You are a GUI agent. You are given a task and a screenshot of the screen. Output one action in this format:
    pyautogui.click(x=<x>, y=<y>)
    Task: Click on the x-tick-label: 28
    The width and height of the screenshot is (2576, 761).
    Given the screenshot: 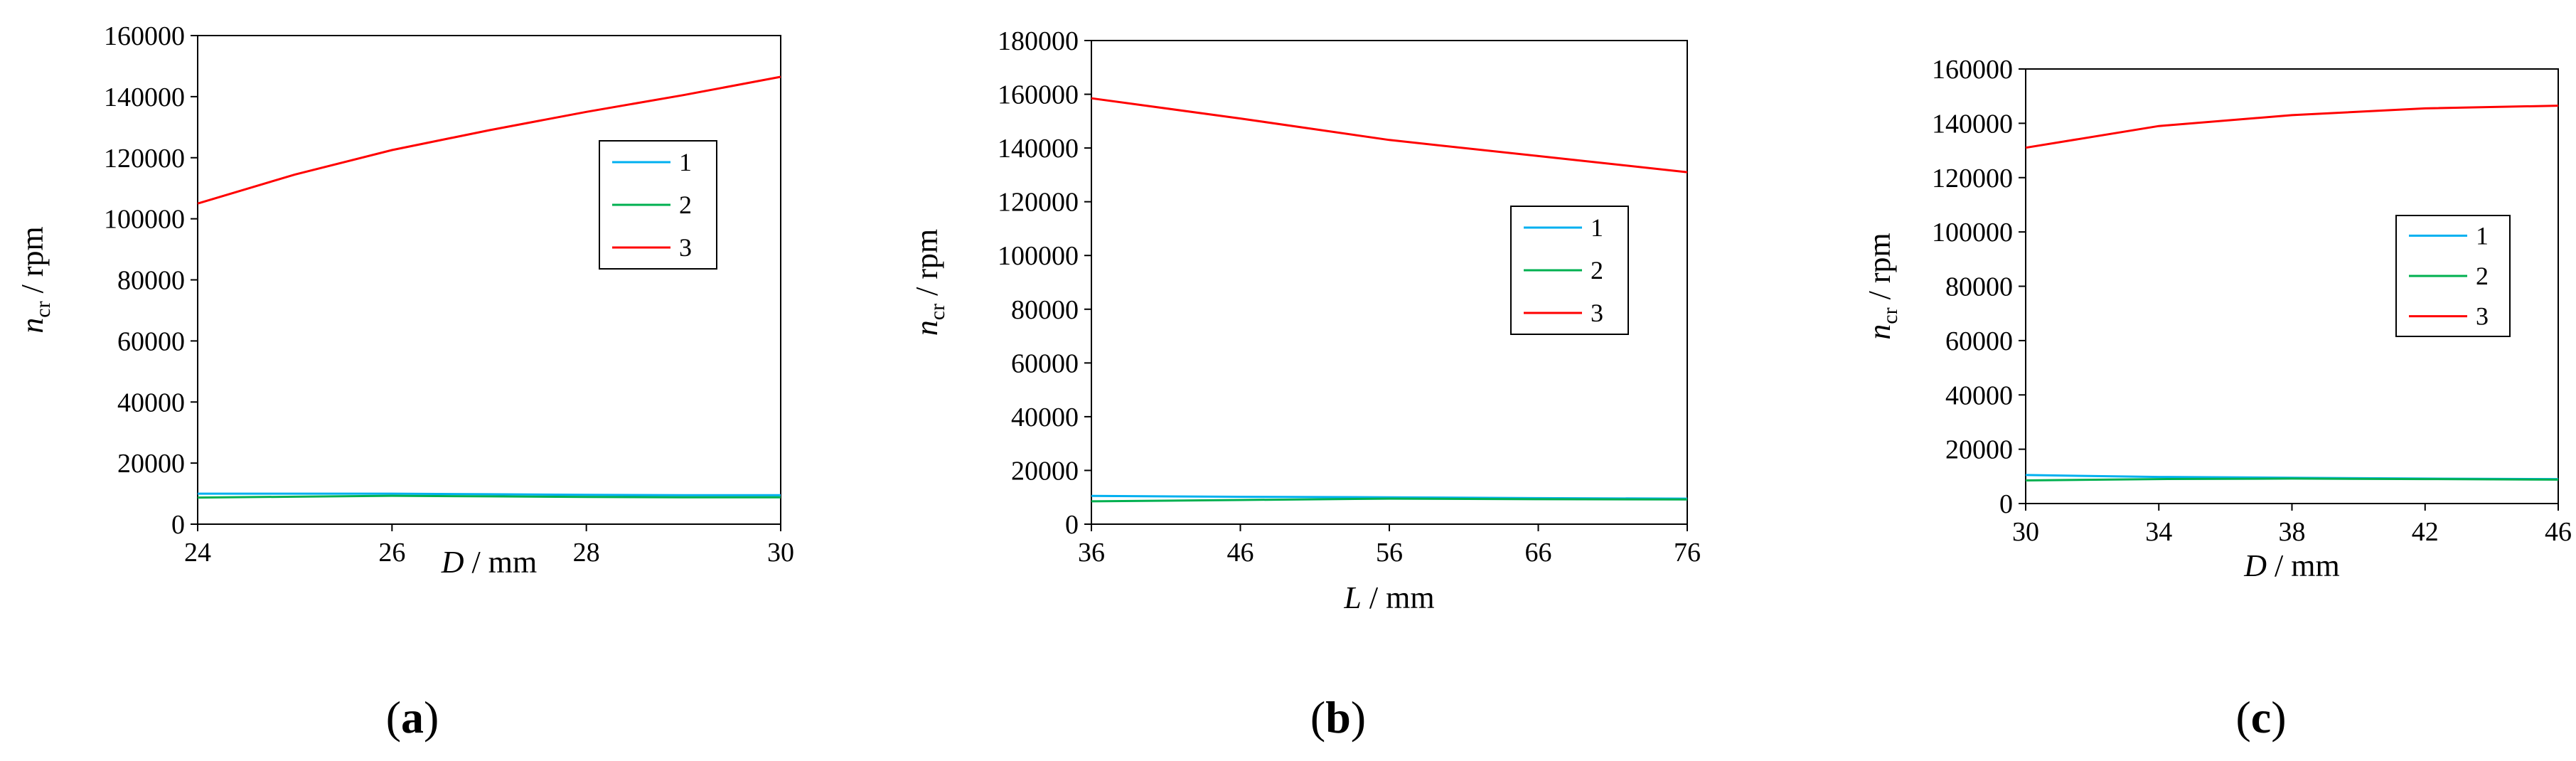 What is the action you would take?
    pyautogui.click(x=586, y=553)
    